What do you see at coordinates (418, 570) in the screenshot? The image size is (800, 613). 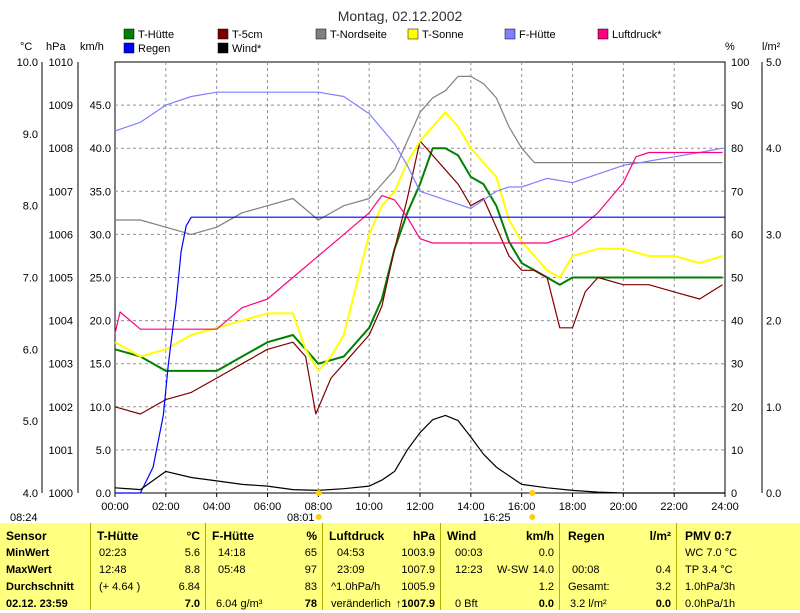 I see `stats-value: 1007.9` at bounding box center [418, 570].